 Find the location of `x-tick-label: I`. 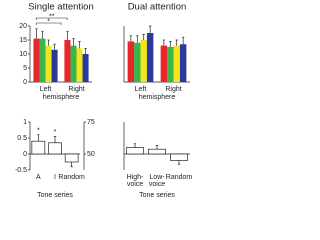

x-tick-label: I is located at coordinates (55, 177).